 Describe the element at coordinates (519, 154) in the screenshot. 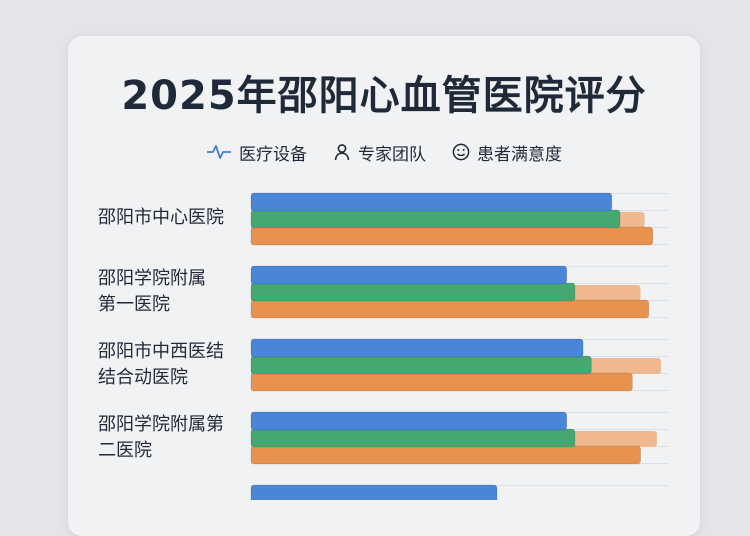

I see `legend-label-satisfaction: 患者满意度` at that location.